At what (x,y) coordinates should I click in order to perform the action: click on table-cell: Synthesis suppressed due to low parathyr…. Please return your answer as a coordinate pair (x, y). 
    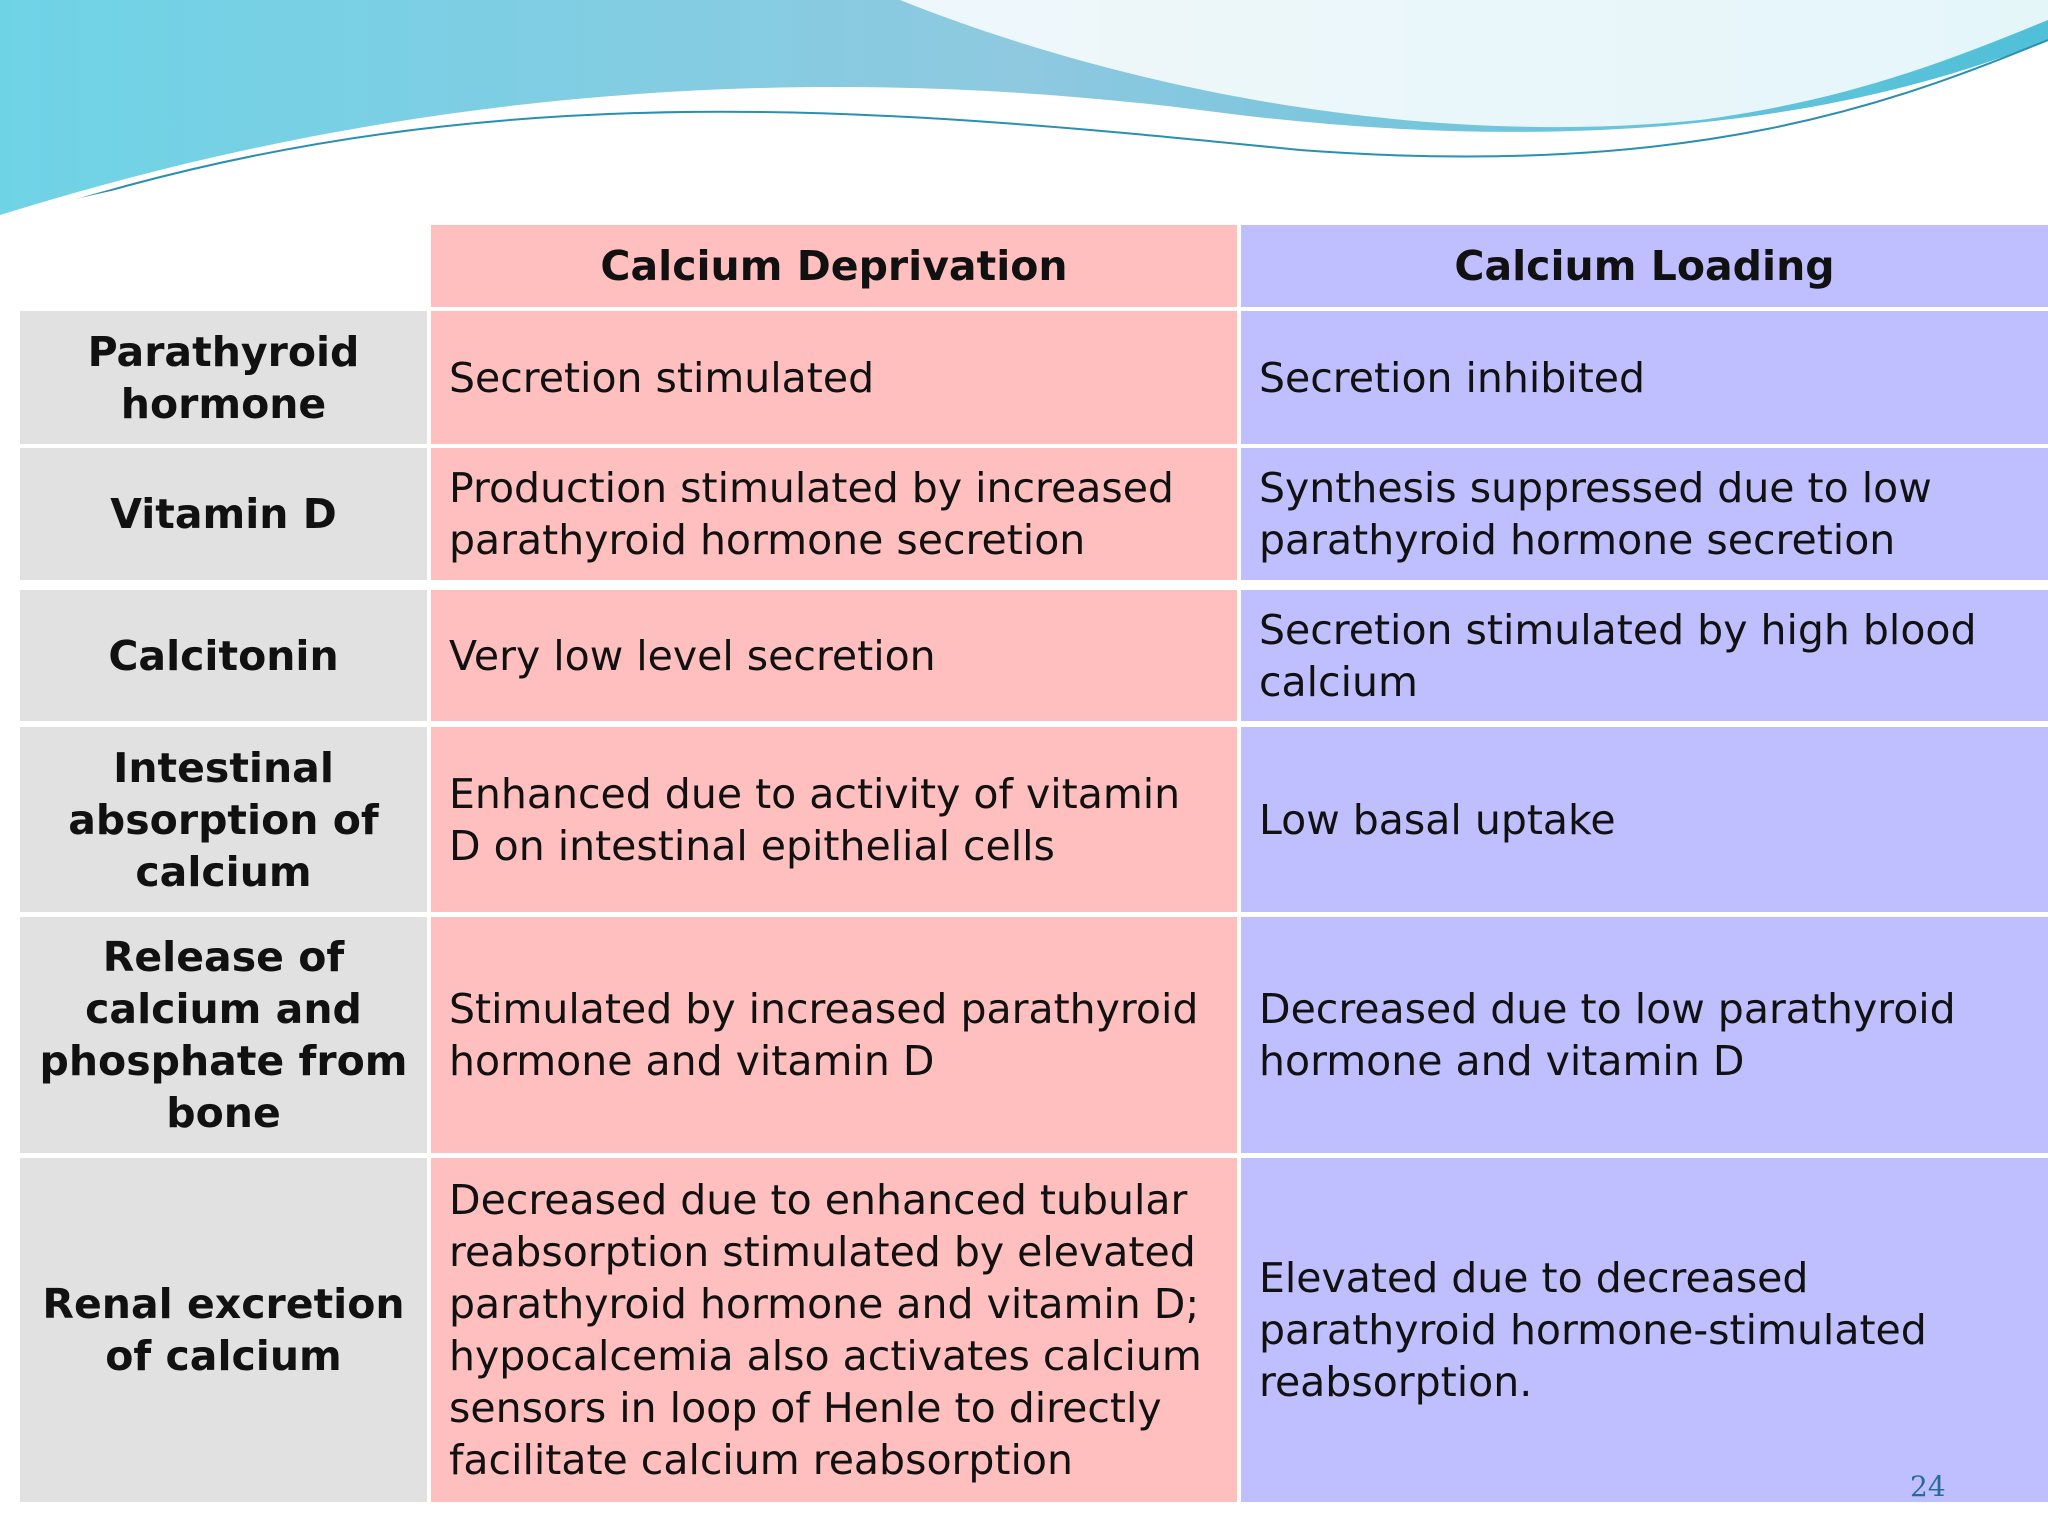
    Looking at the image, I should click on (1644, 514).